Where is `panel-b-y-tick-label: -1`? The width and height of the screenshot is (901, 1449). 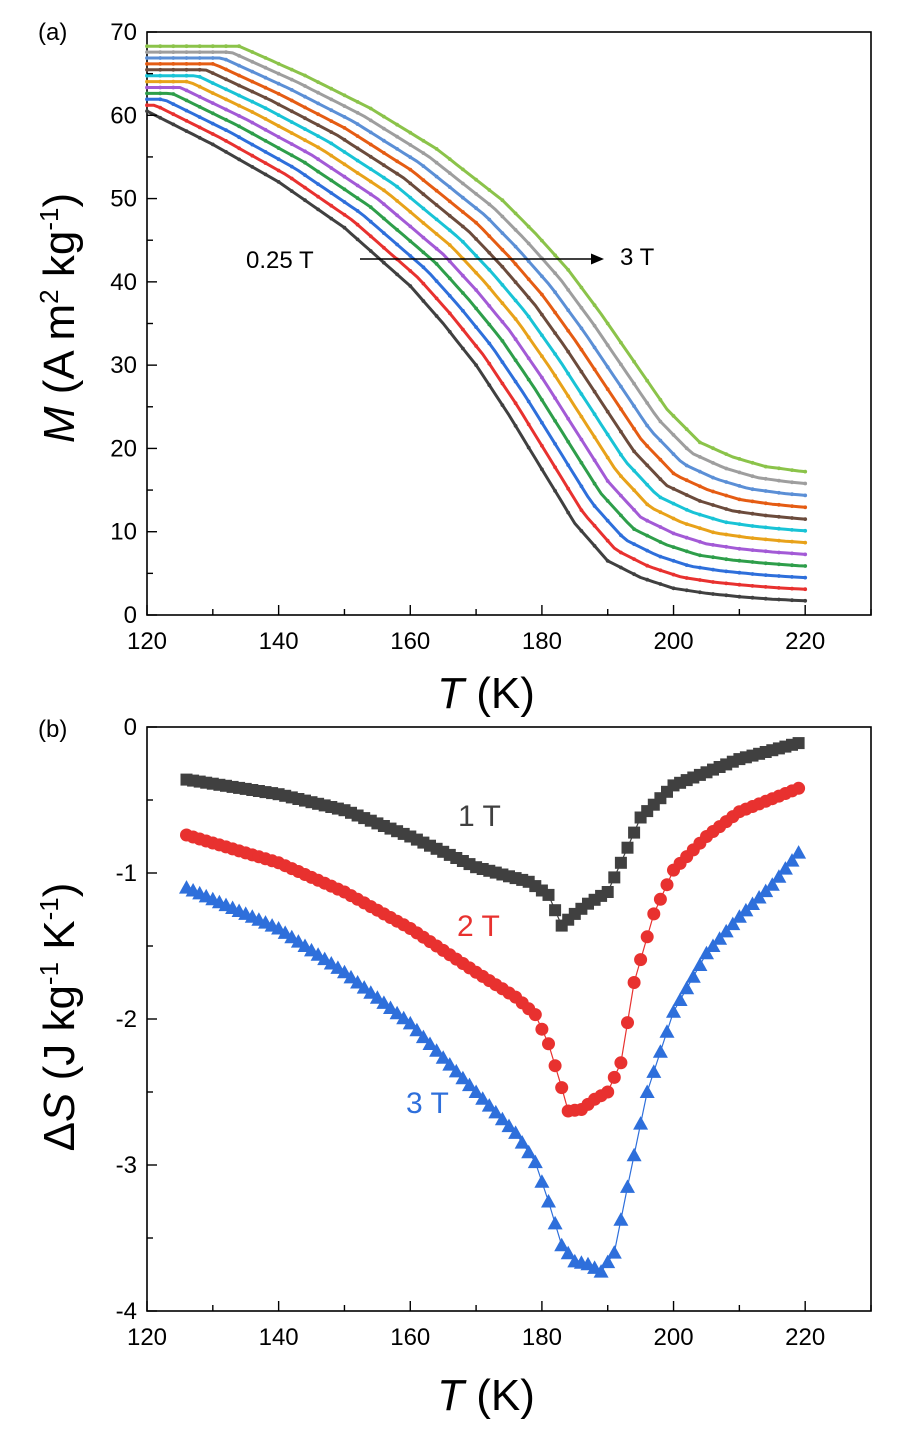
panel-b-y-tick-label: -1 is located at coordinates (126, 873).